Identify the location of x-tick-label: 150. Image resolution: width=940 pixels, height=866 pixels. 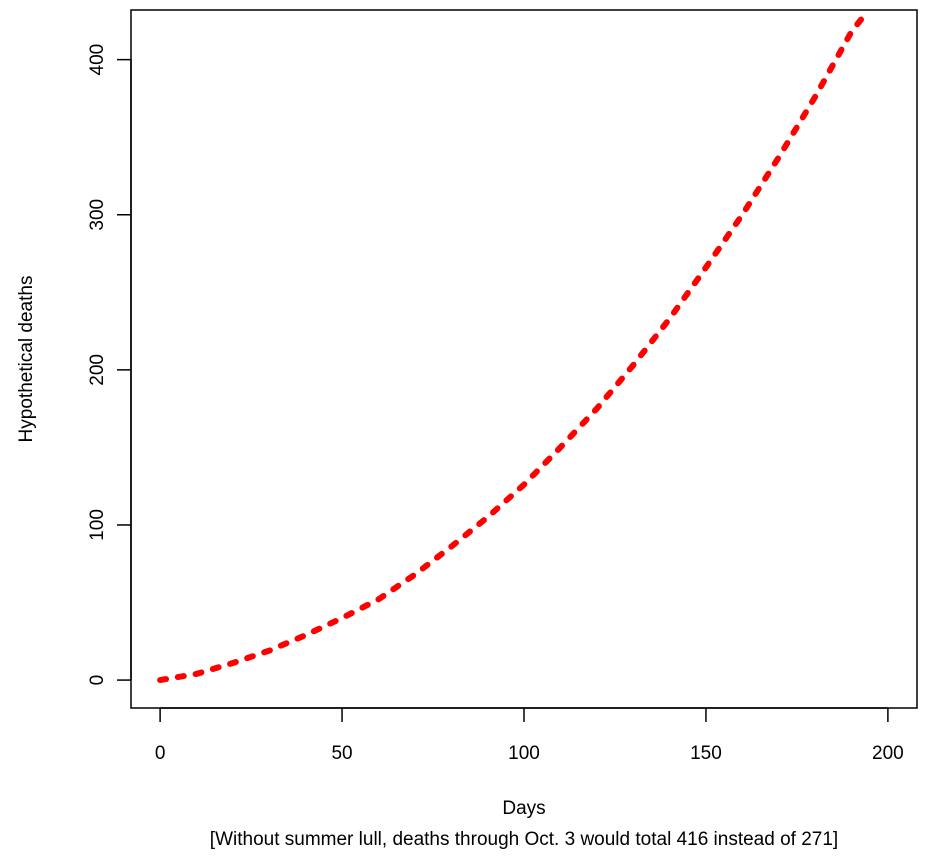
(706, 753).